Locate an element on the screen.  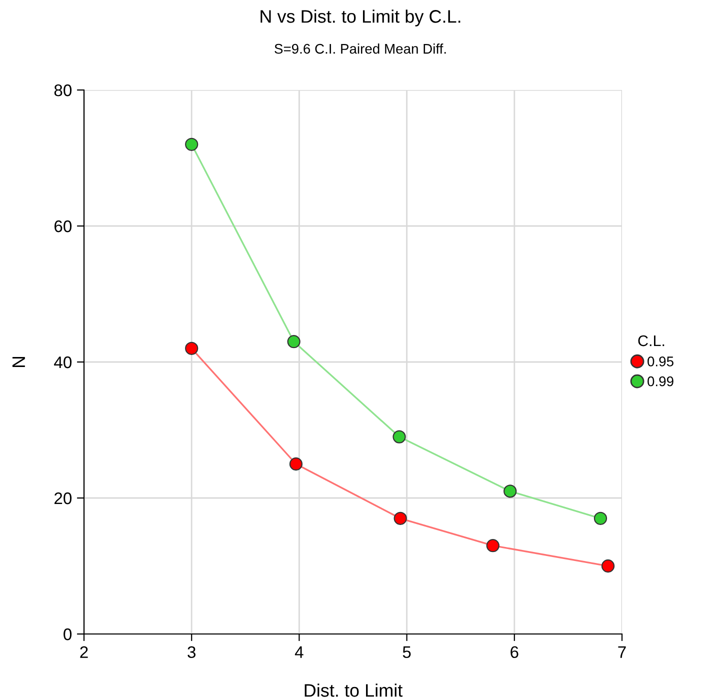
x-axis-title: Dist. to Limit is located at coordinates (353, 690).